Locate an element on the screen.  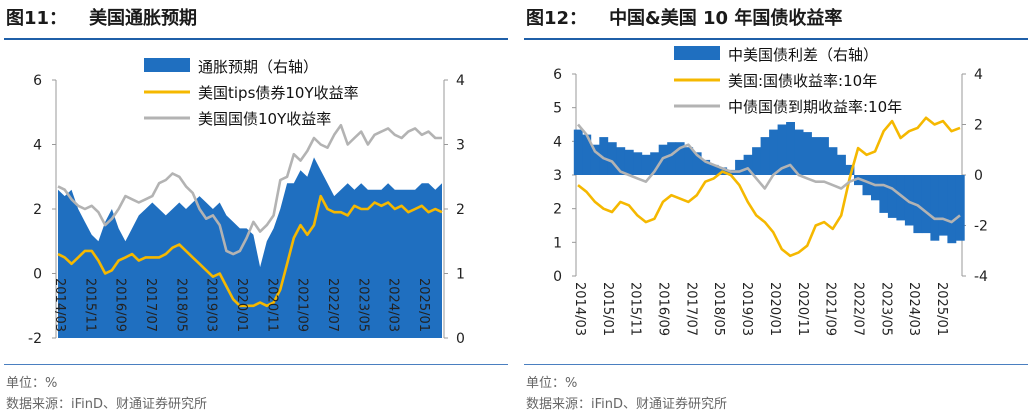
left-tick-label: 3 is located at coordinates (557, 176).